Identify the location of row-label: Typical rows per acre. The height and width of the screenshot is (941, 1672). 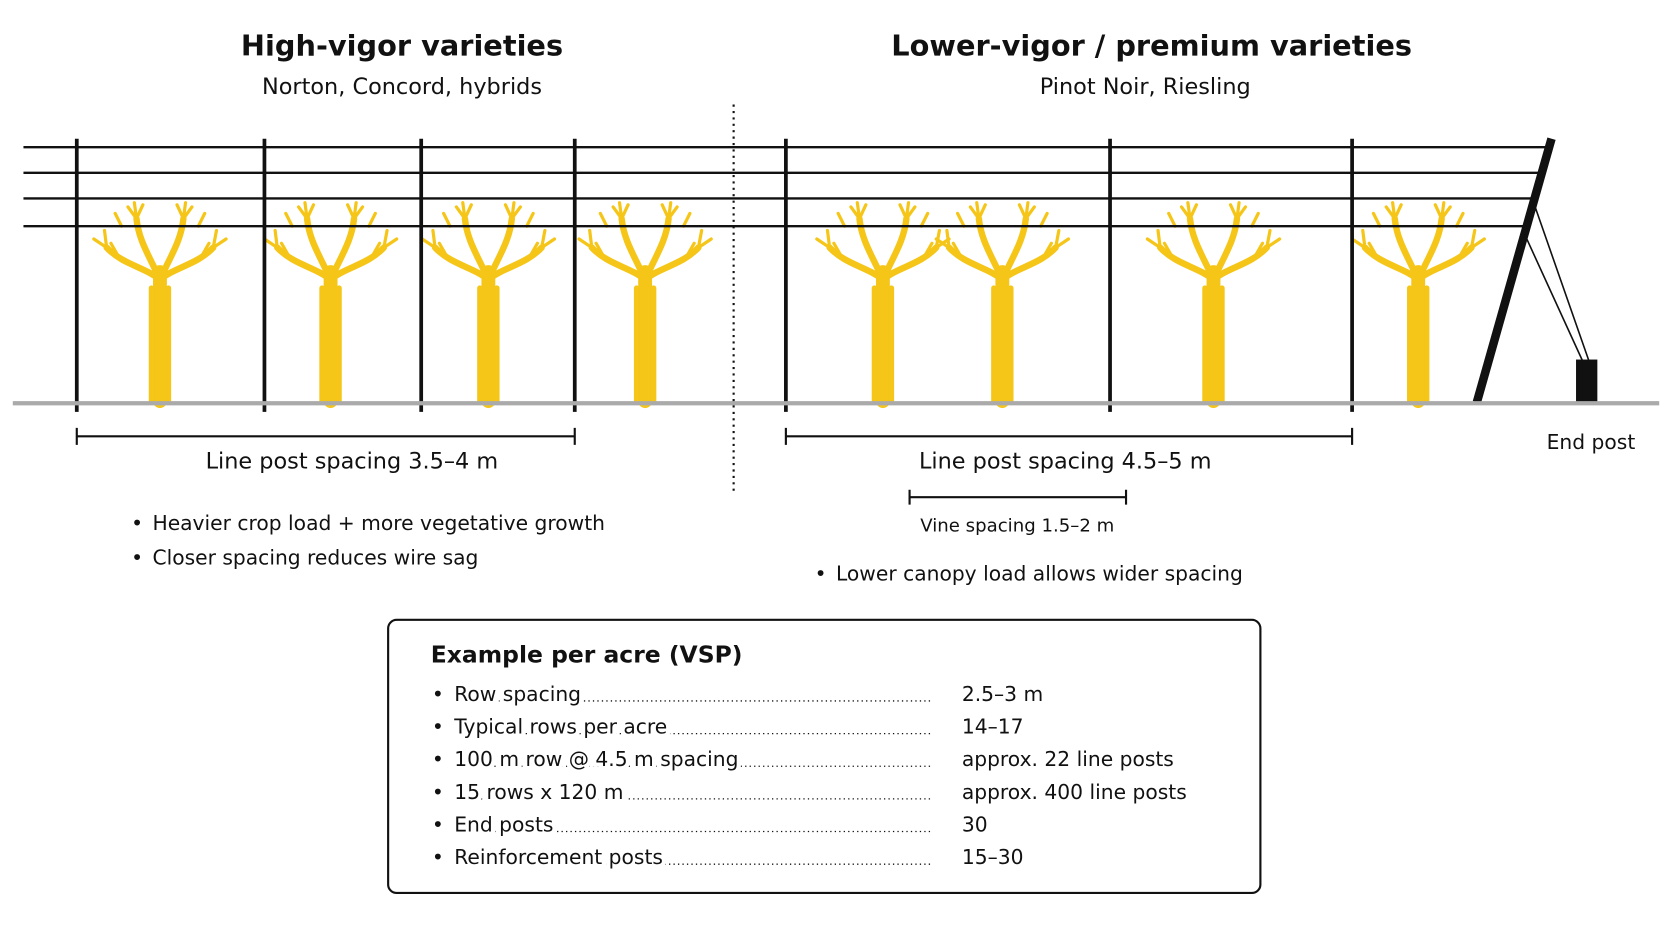
(560, 727).